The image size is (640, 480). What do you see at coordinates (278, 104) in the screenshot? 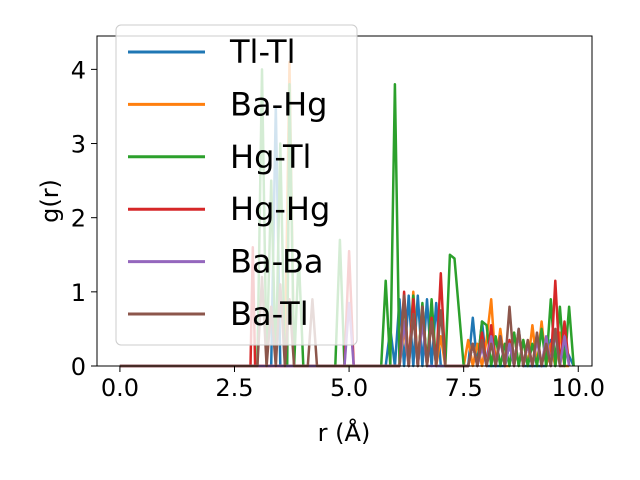
I see `legend-label-ba-hg: Ba-Hg` at bounding box center [278, 104].